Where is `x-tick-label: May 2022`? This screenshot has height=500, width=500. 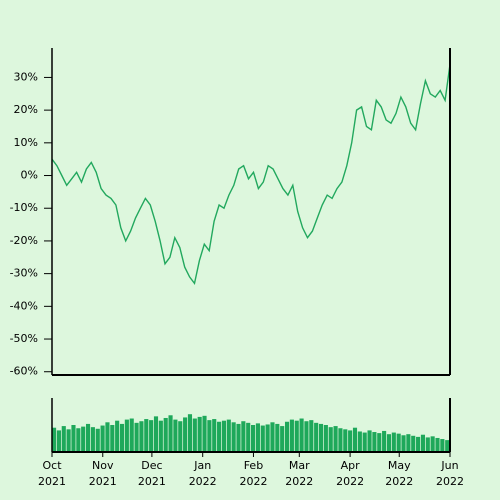
x-tick-label: May 2022 is located at coordinates (399, 473).